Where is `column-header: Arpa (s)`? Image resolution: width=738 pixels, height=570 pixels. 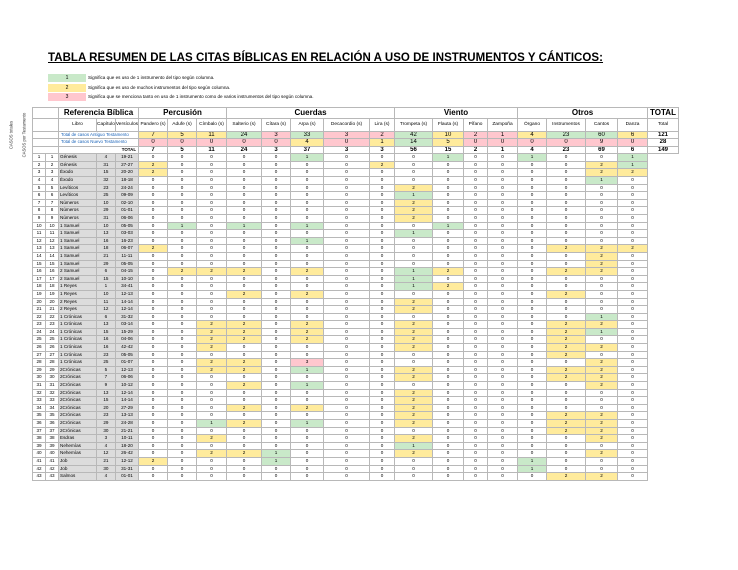
column-header: Arpa (s) is located at coordinates (307, 125).